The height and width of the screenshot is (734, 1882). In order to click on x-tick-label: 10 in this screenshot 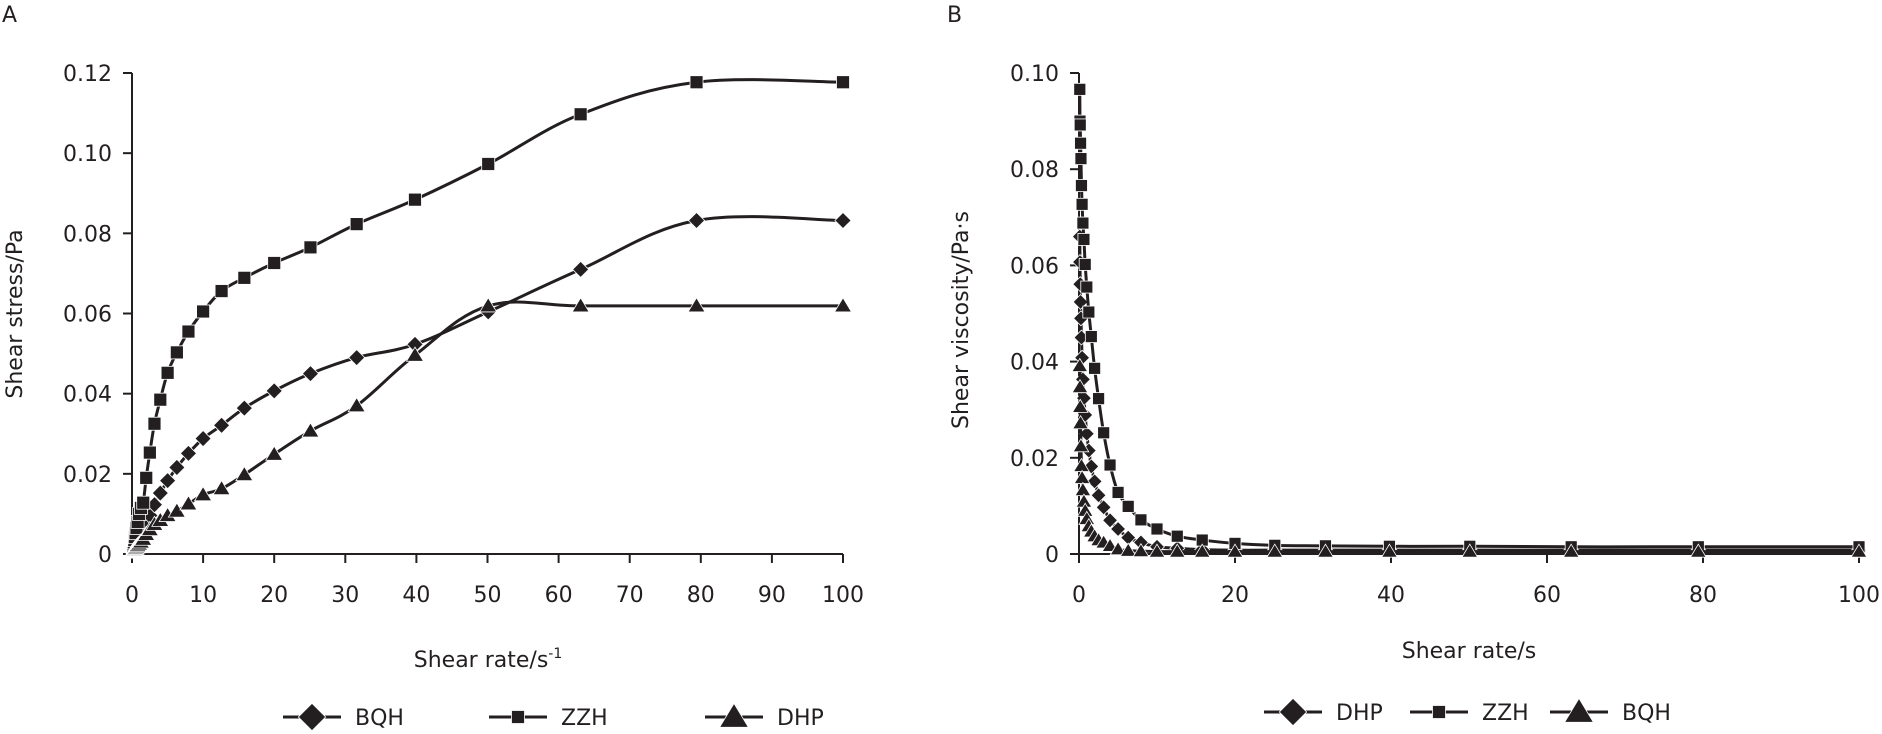, I will do `click(203, 595)`.